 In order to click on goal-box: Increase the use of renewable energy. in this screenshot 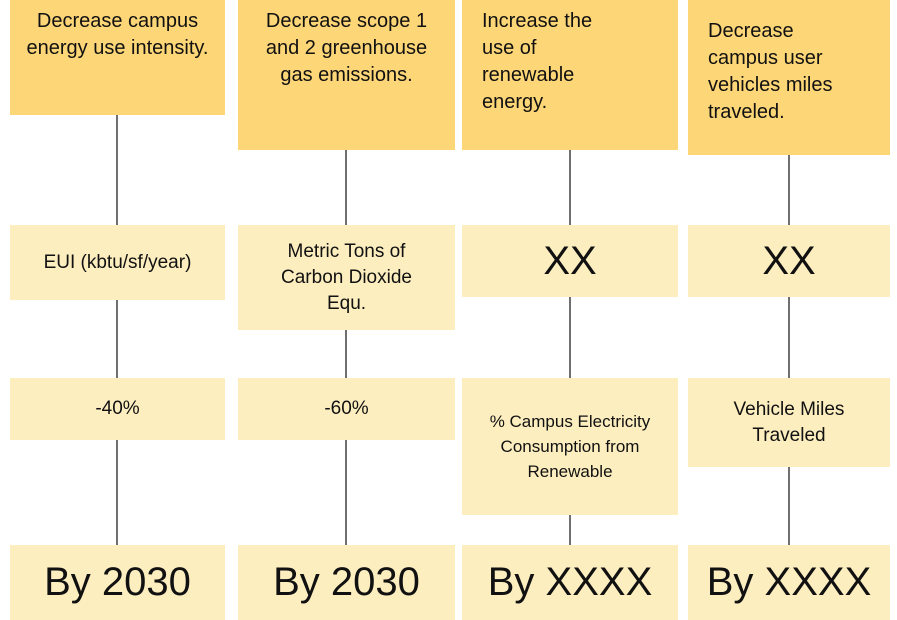, I will do `click(570, 75)`.